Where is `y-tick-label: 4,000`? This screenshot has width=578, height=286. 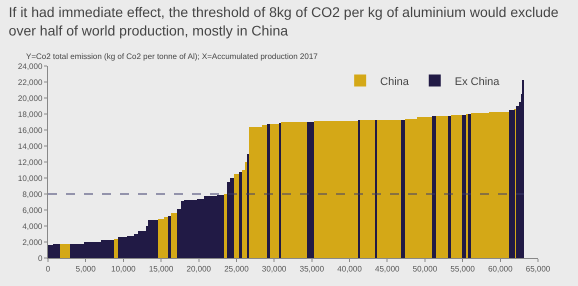 y-tick-label: 4,000 is located at coordinates (32, 226).